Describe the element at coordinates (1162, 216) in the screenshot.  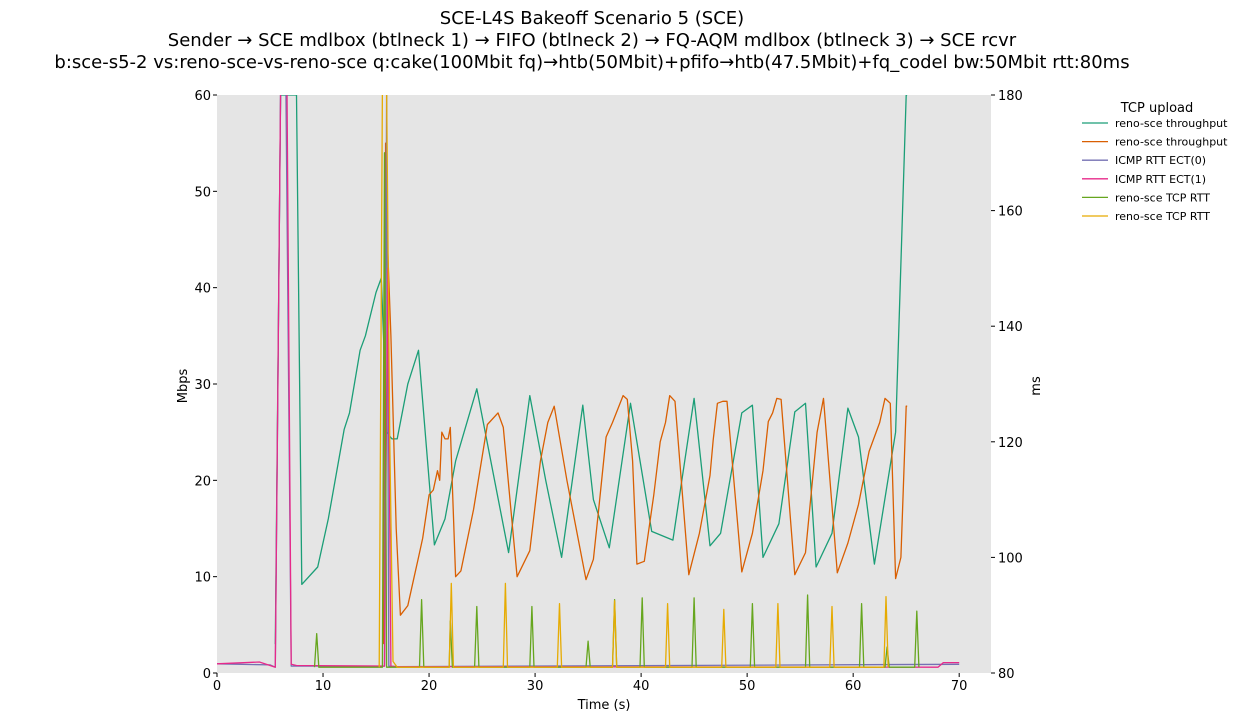
I see `legend-label-5: reno-sce TCP RTT` at that location.